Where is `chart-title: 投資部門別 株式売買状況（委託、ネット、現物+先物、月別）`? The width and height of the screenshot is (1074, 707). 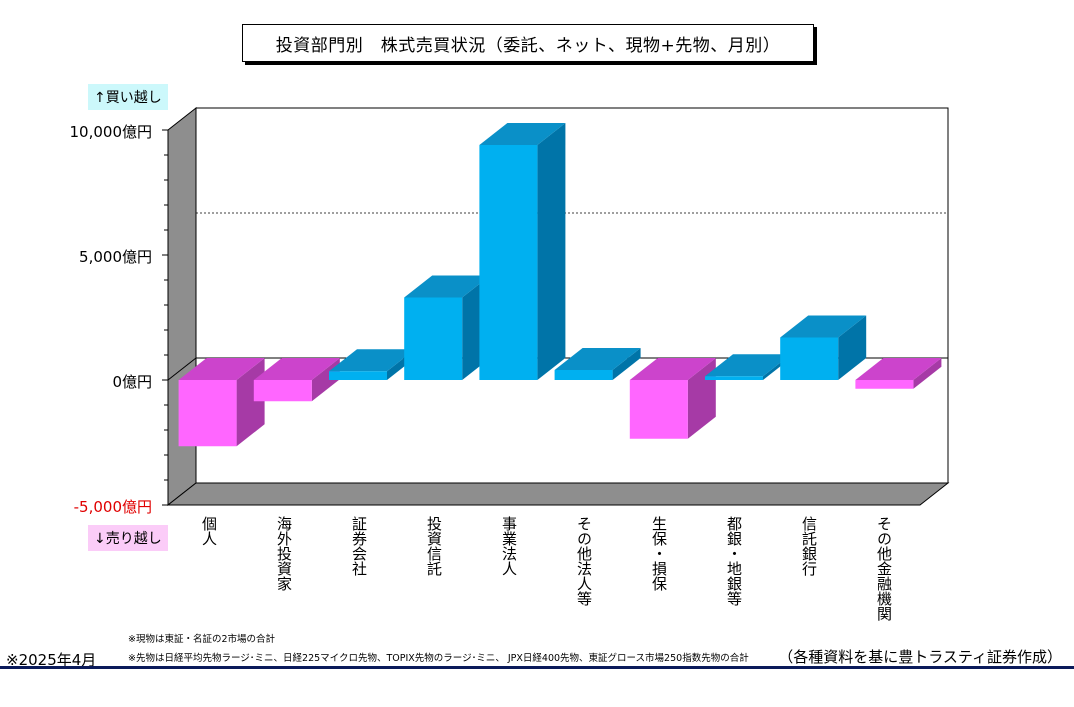
chart-title: 投資部門別 株式売買状況（委託、ネット、現物+先物、月別） is located at coordinates (528, 43).